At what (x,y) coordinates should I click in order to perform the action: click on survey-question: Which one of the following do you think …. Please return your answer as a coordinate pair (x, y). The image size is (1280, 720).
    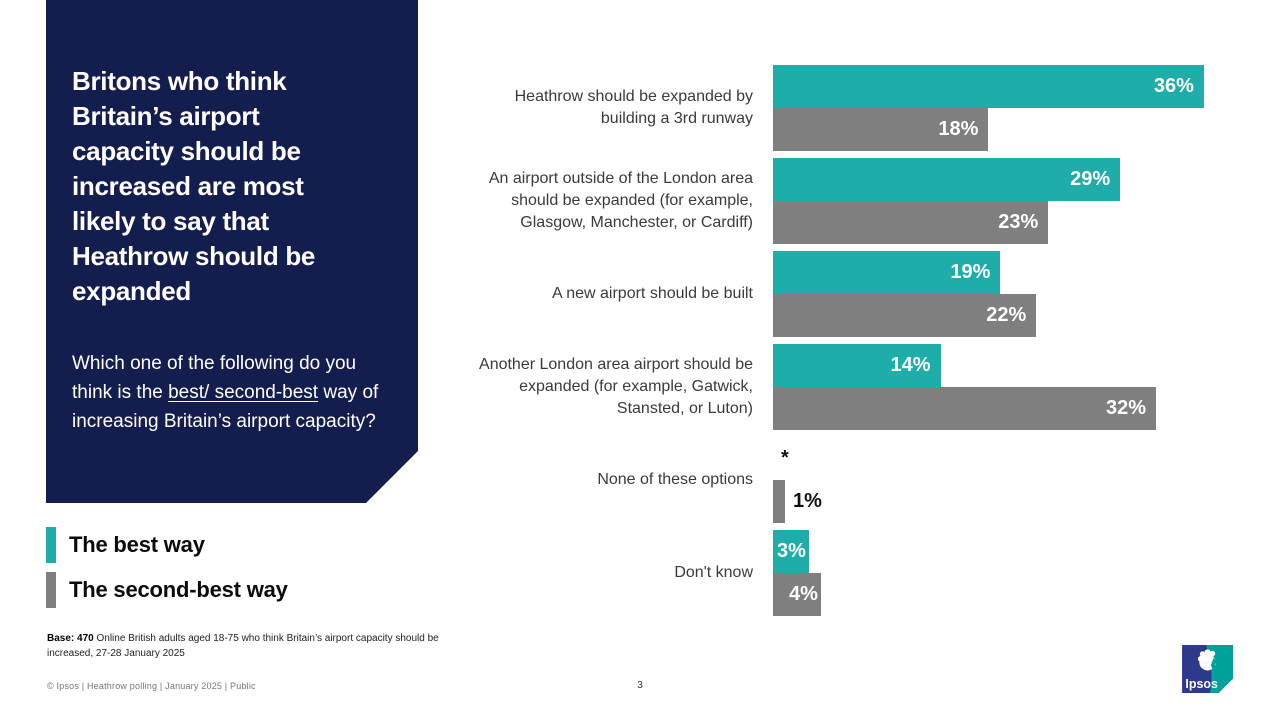
    Looking at the image, I should click on (232, 392).